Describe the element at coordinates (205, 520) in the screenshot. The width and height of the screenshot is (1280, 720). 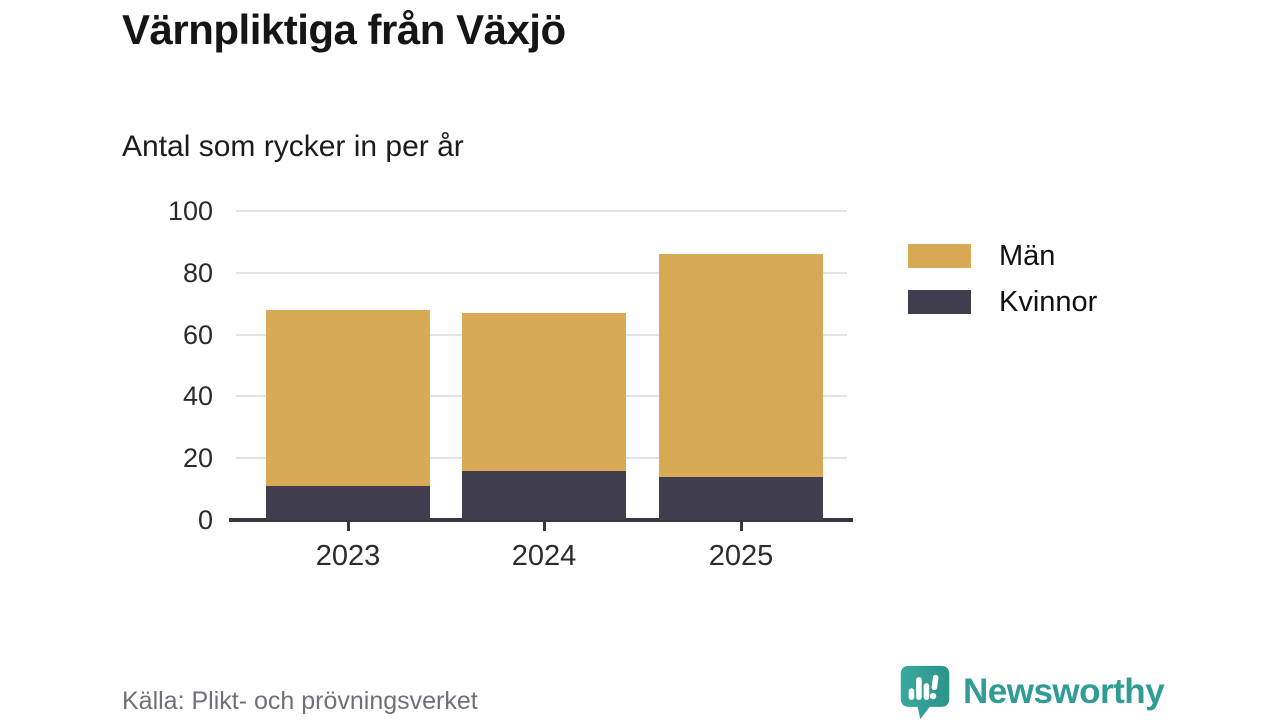
I see `y-axis-tick-label: 0` at that location.